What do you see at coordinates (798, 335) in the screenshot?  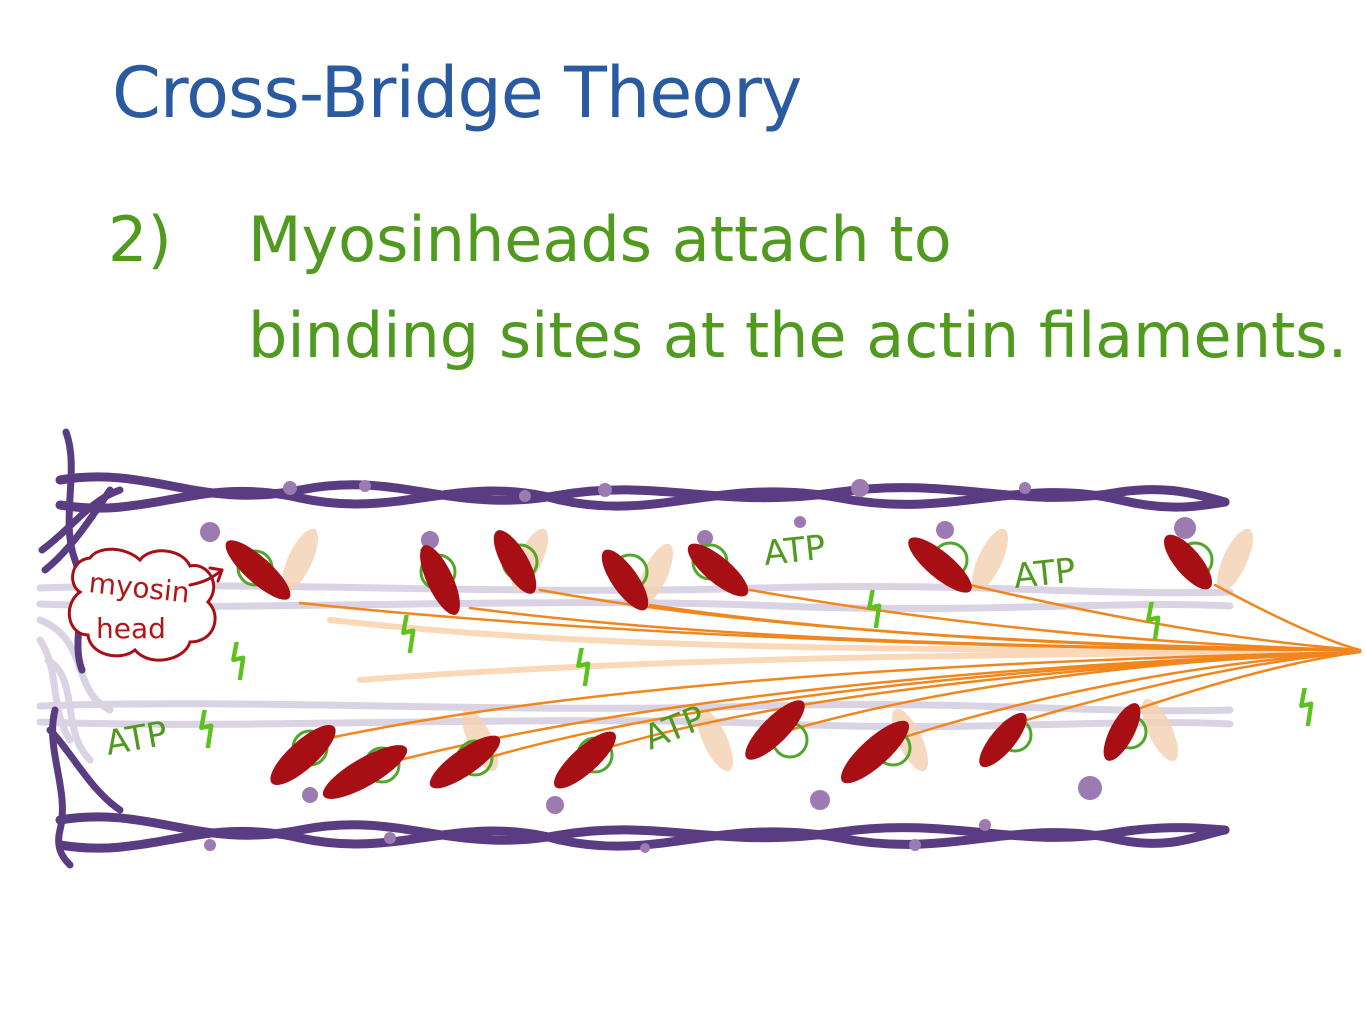 I see `step-line-2: binding sites at the actin filaments.` at bounding box center [798, 335].